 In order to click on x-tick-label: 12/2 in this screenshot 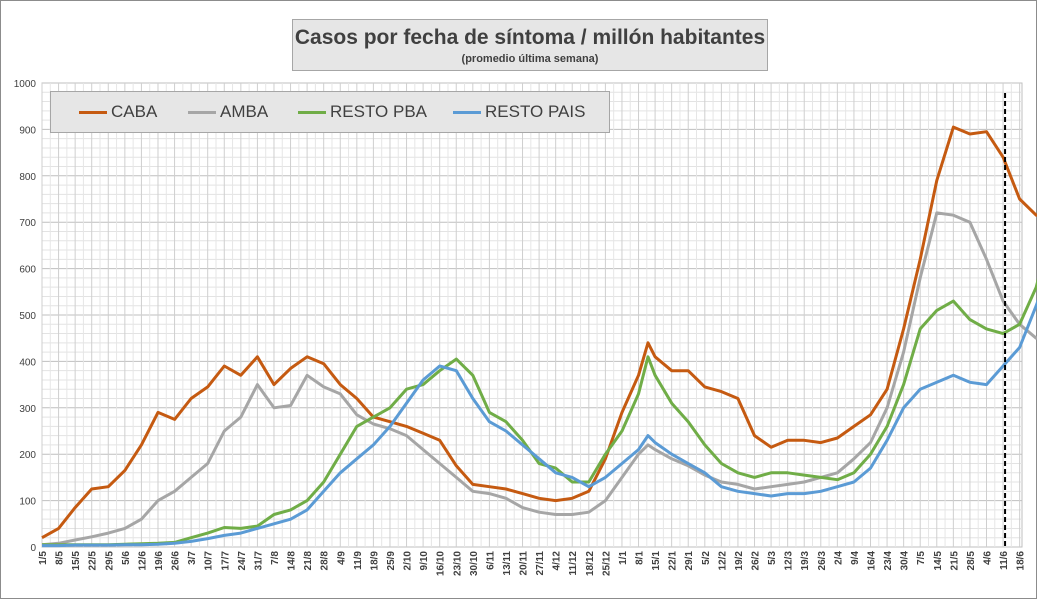, I will do `click(722, 561)`.